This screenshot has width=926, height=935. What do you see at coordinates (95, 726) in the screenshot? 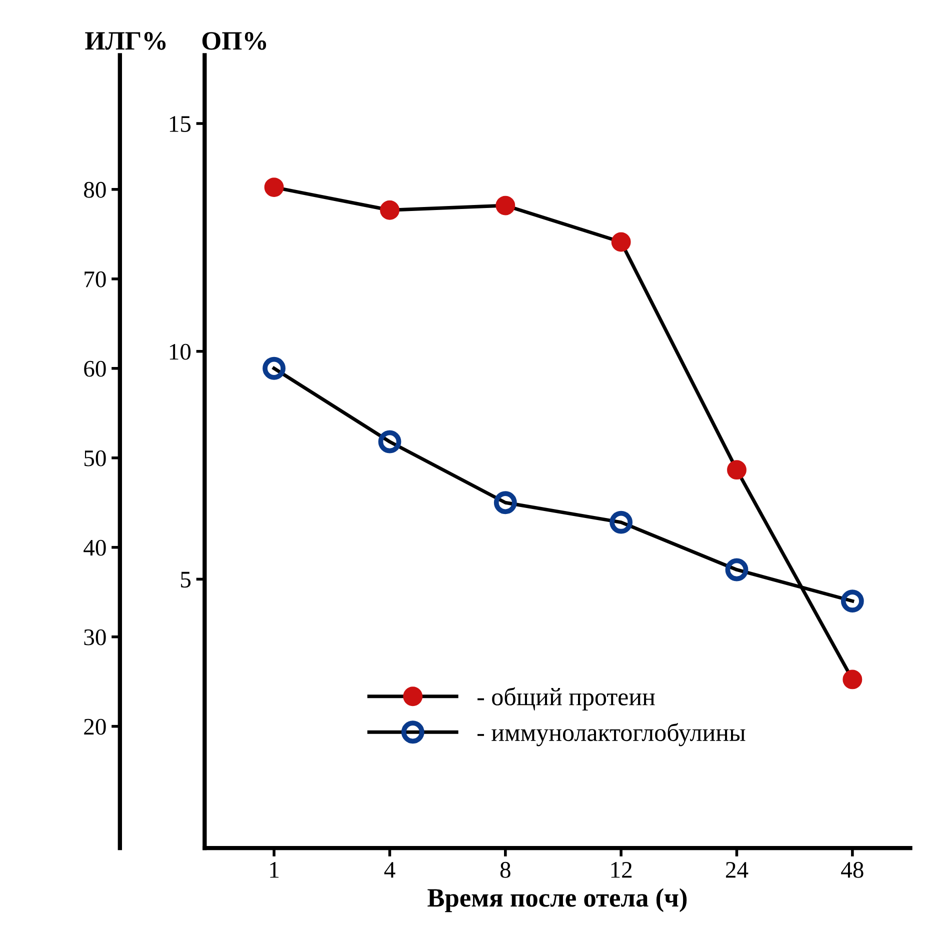
I see `y2-tick-label: 20` at bounding box center [95, 726].